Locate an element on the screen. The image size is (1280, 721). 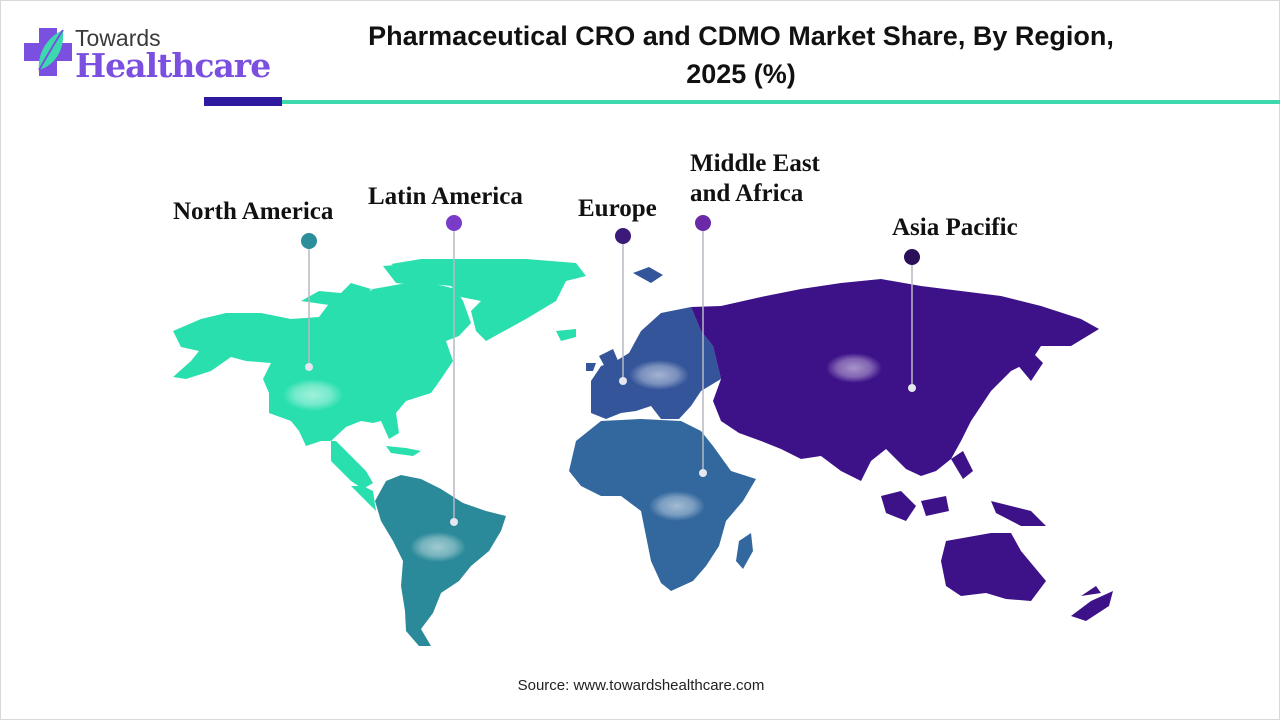
label-latin-america: Latin America is located at coordinates (445, 196).